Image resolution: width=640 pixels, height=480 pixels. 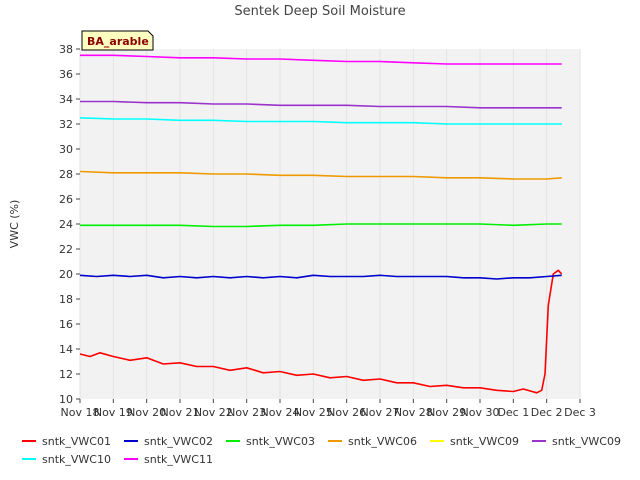 I want to click on x-tick-label: Nov 22, so click(x=213, y=412).